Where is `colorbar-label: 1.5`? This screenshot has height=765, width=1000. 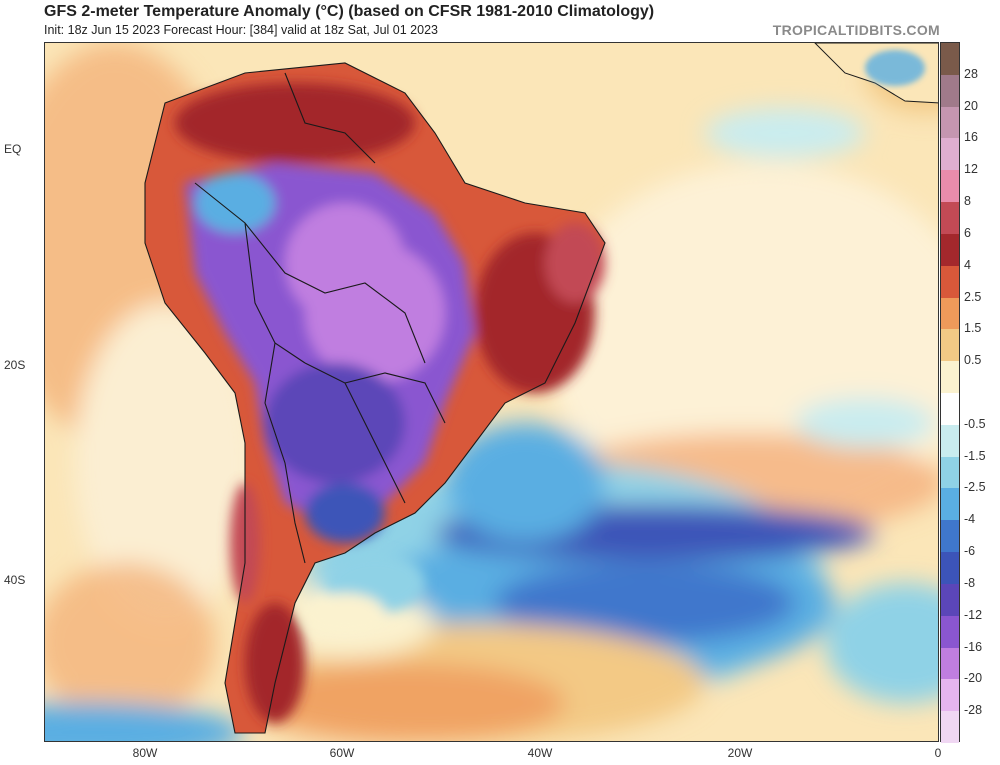 colorbar-label: 1.5 is located at coordinates (973, 328).